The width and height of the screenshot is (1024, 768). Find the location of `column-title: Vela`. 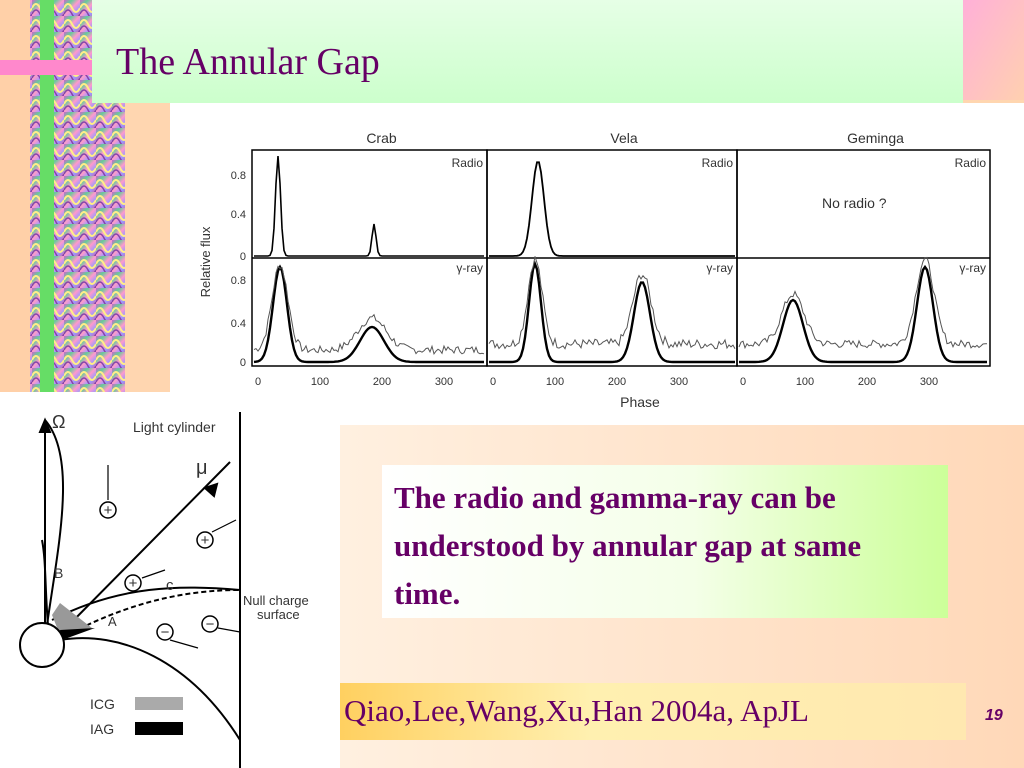

column-title: Vela is located at coordinates (623, 138).